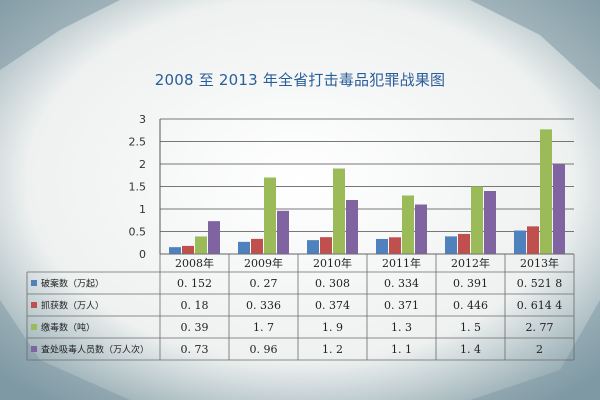  What do you see at coordinates (142, 164) in the screenshot?
I see `y-tick-label: 2` at bounding box center [142, 164].